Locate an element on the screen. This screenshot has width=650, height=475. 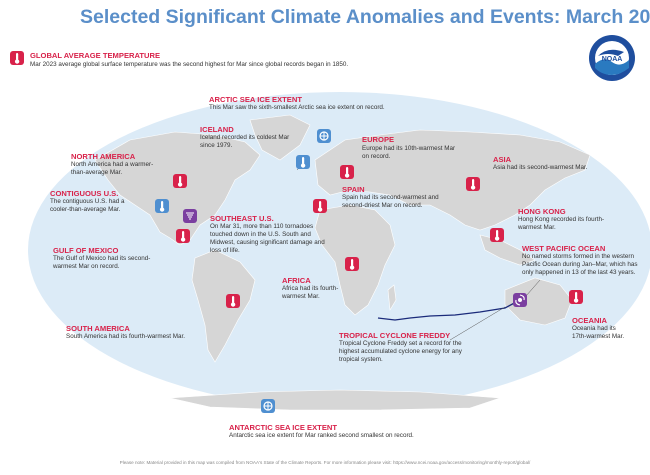
asia-text: Asia had its second-warmest Mar. is located at coordinates (540, 167).